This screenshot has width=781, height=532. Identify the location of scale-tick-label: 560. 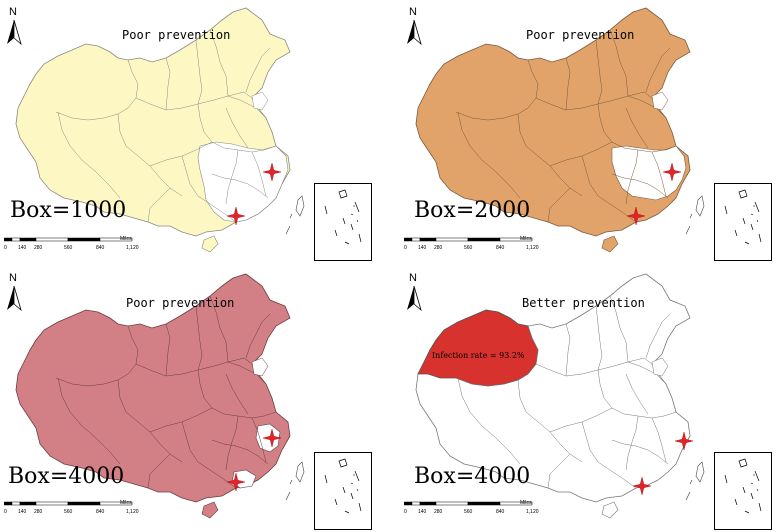
(68, 248).